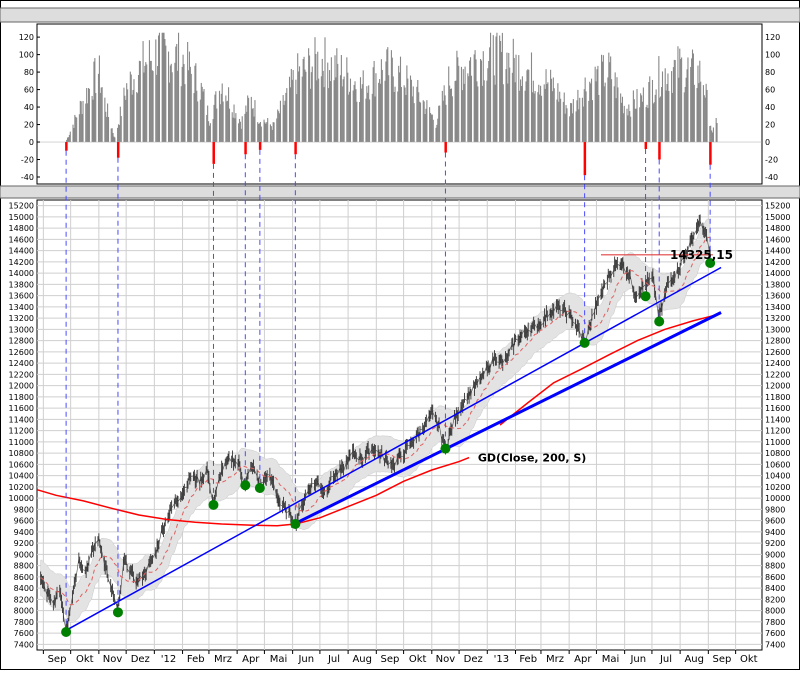  Describe the element at coordinates (400, 15) in the screenshot. I see `top-splitter` at that location.